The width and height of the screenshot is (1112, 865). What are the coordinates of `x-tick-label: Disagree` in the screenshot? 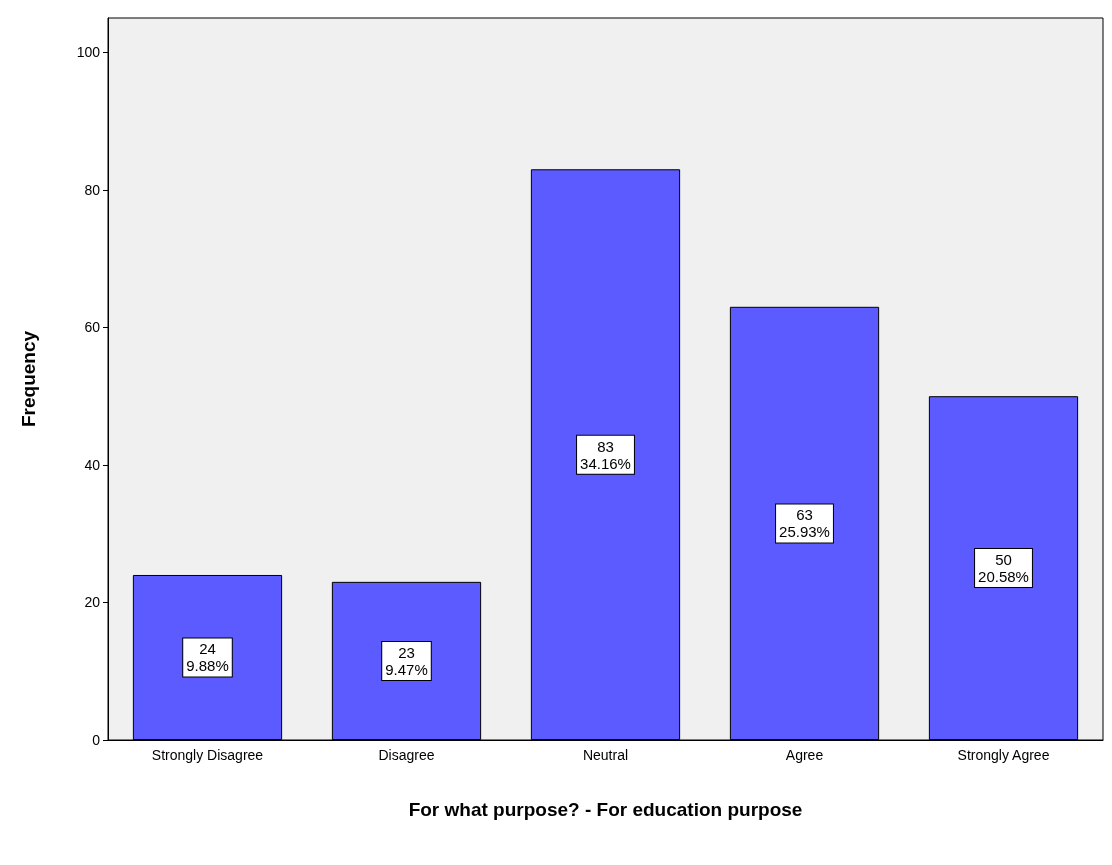 It's located at (406, 755).